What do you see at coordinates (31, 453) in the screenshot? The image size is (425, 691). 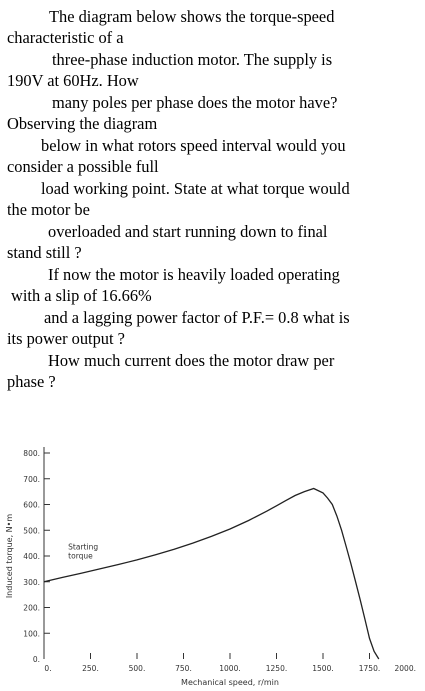 I see `y-tick-label: 800.` at bounding box center [31, 453].